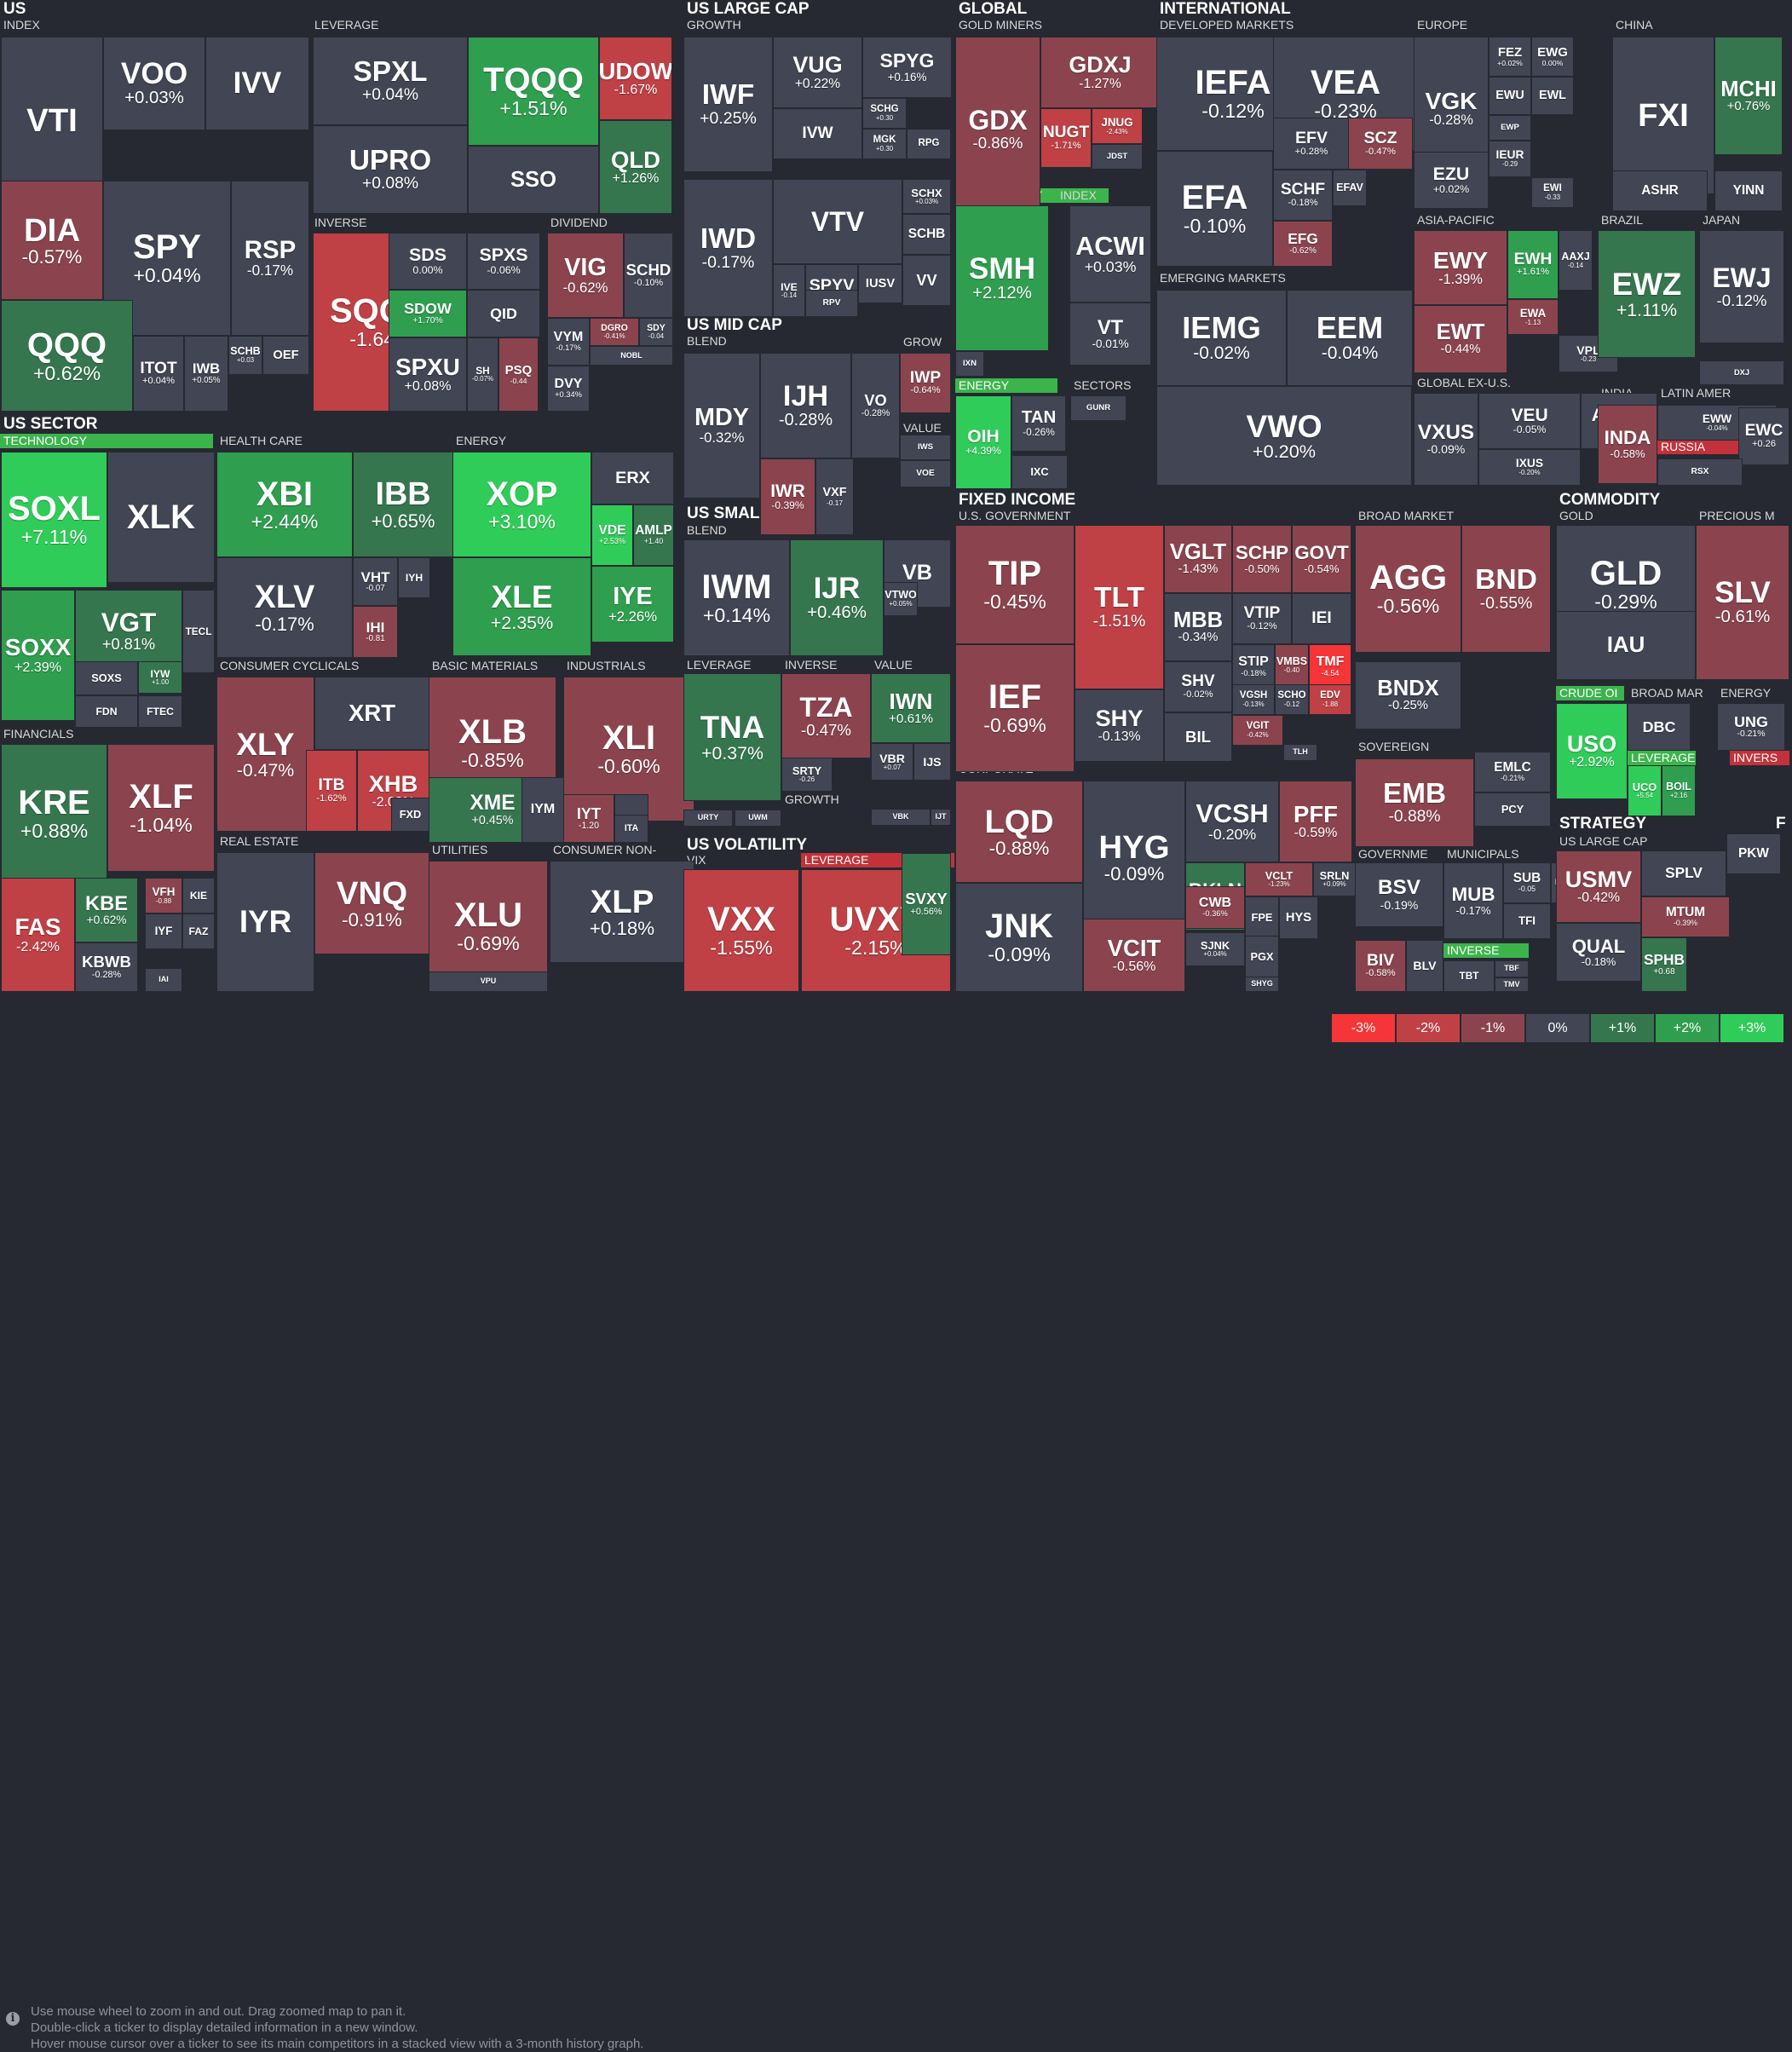 The width and height of the screenshot is (1792, 2052). I want to click on ticker-emb: EMB -0.88%, so click(1415, 802).